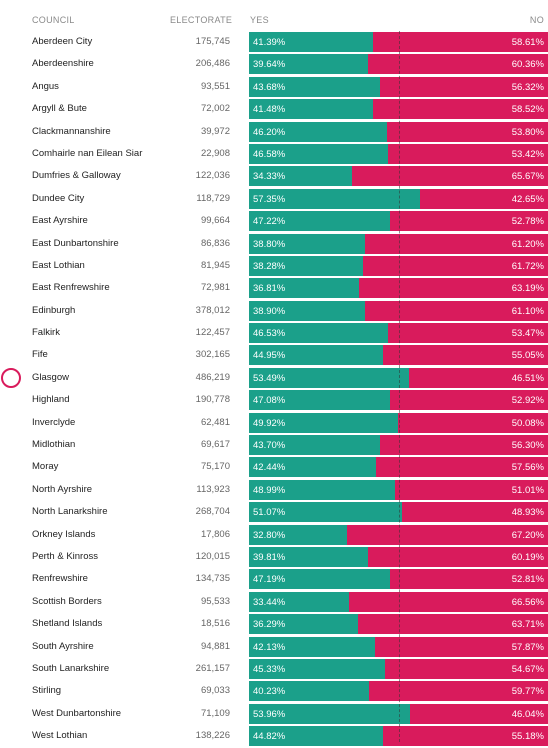 This screenshot has width=548, height=748. Describe the element at coordinates (45, 86) in the screenshot. I see `council-name: Angus` at that location.